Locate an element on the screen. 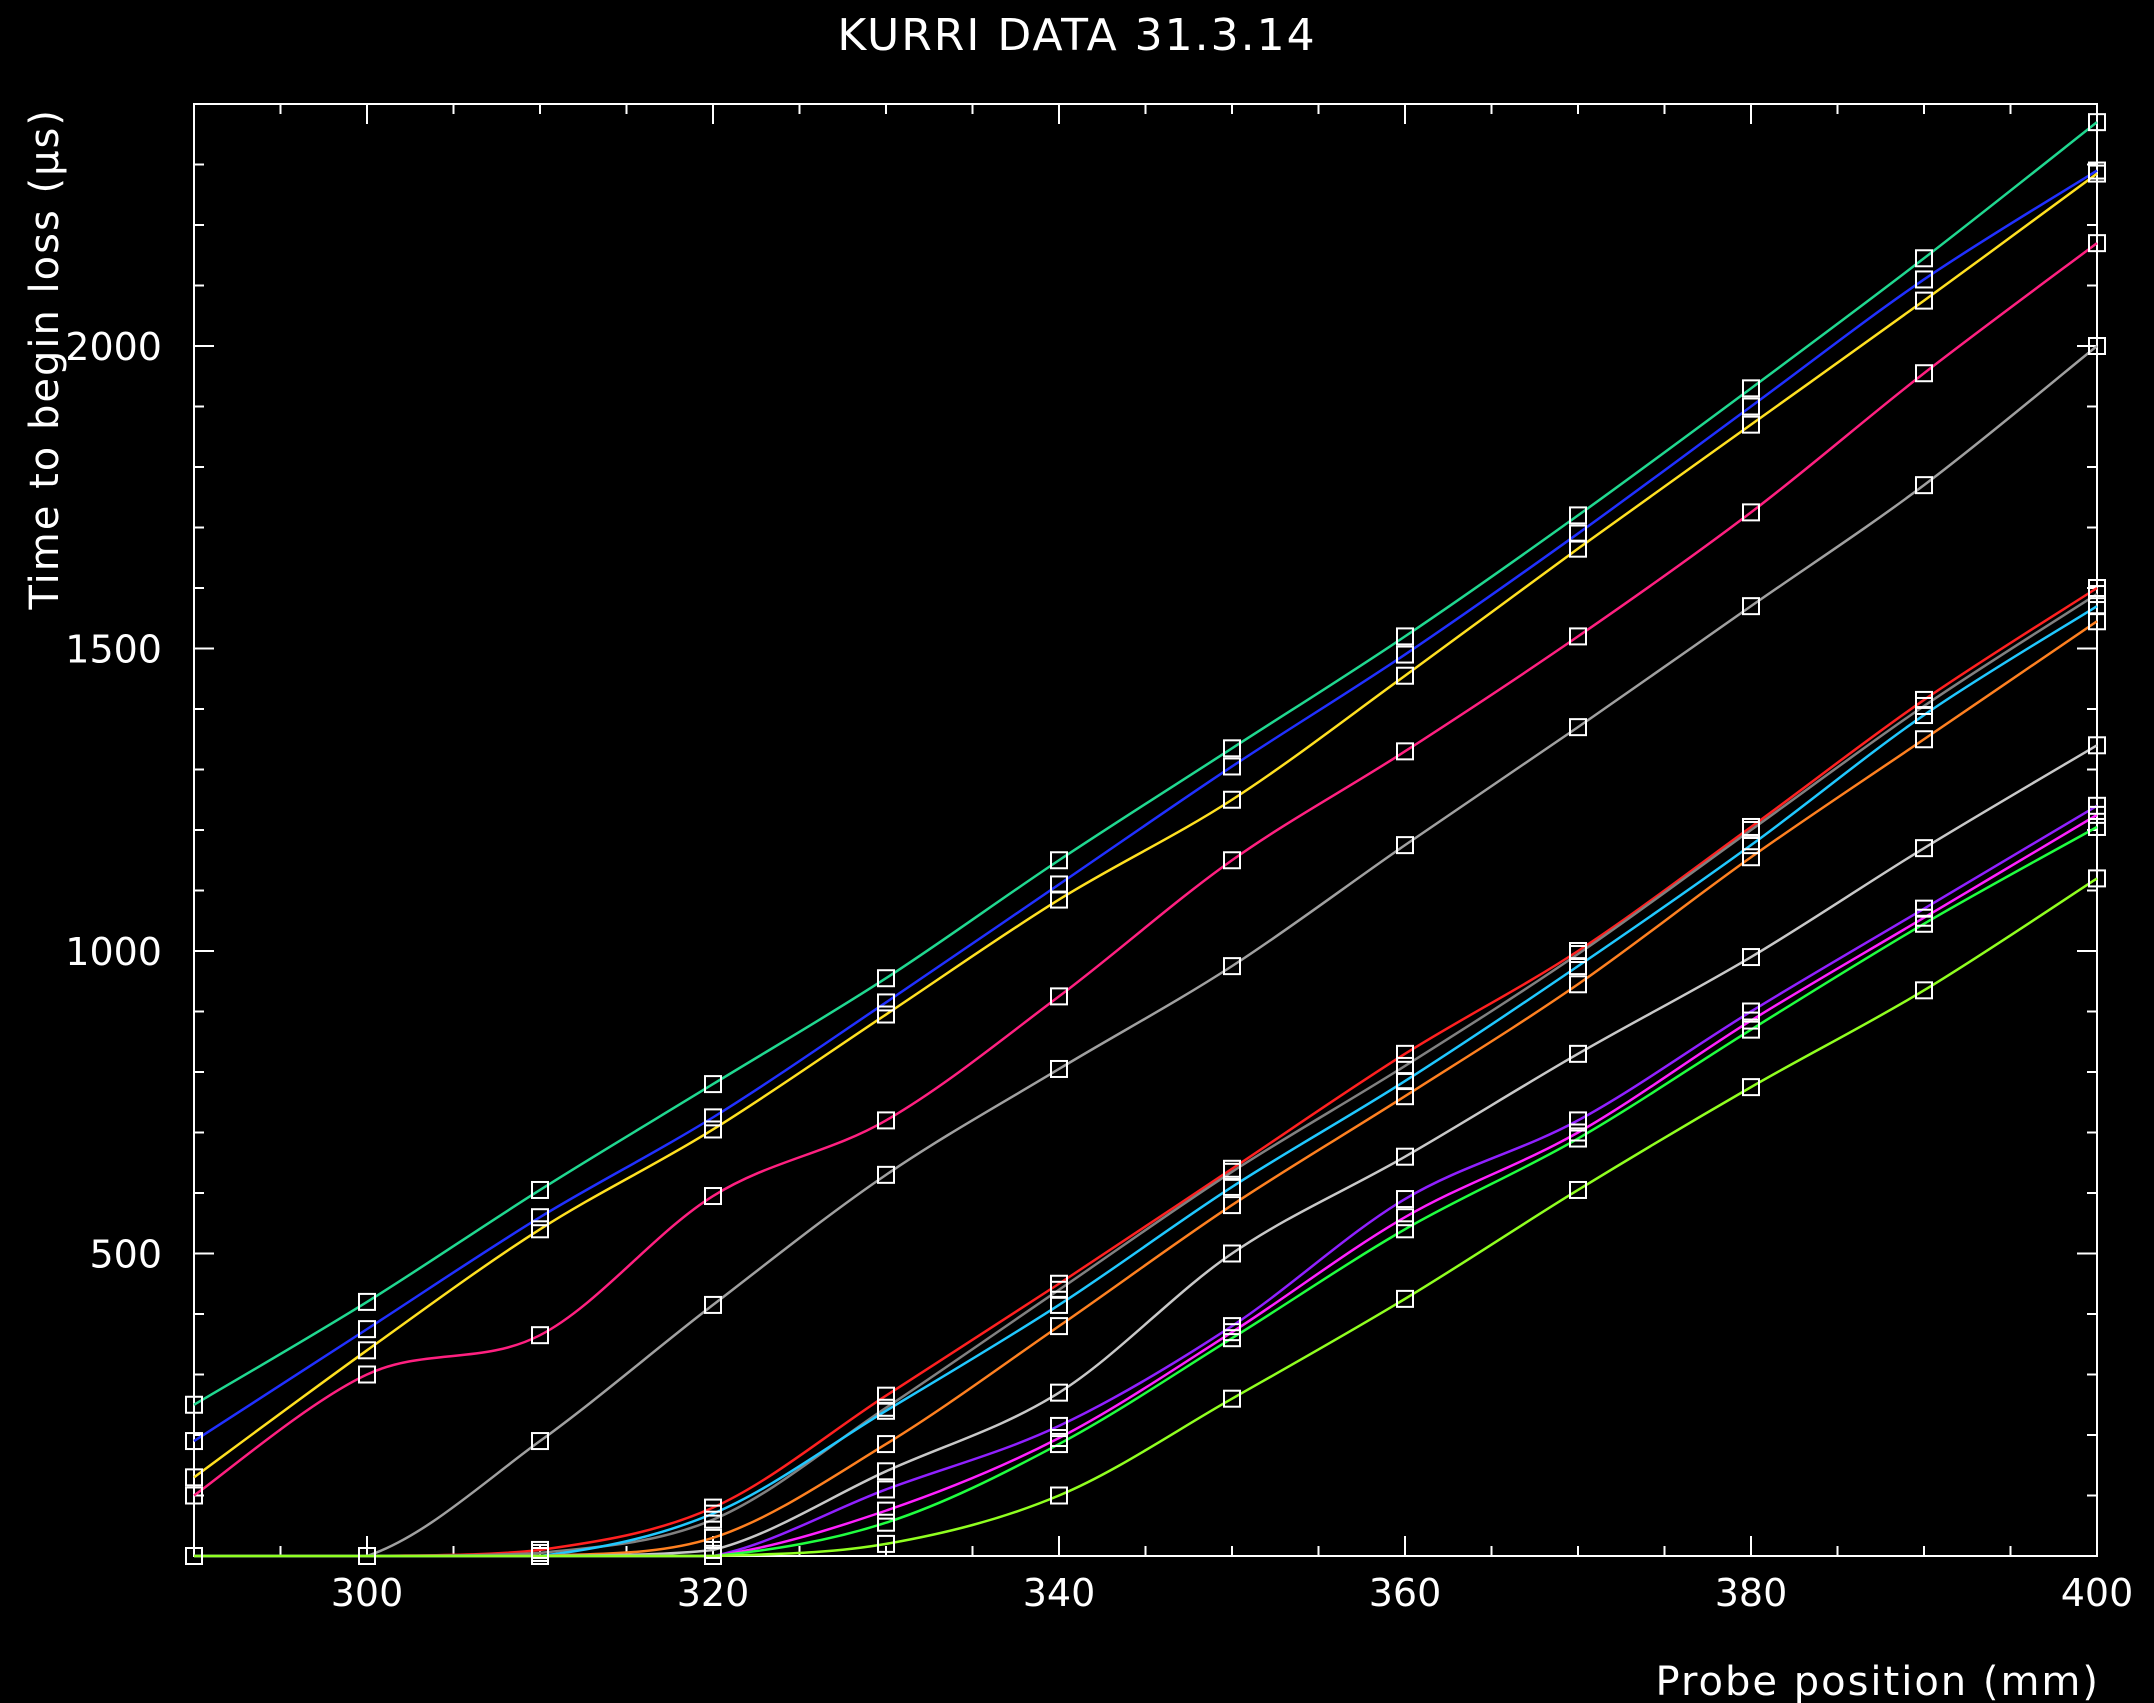  x-tick-label: 300 is located at coordinates (367, 1593).